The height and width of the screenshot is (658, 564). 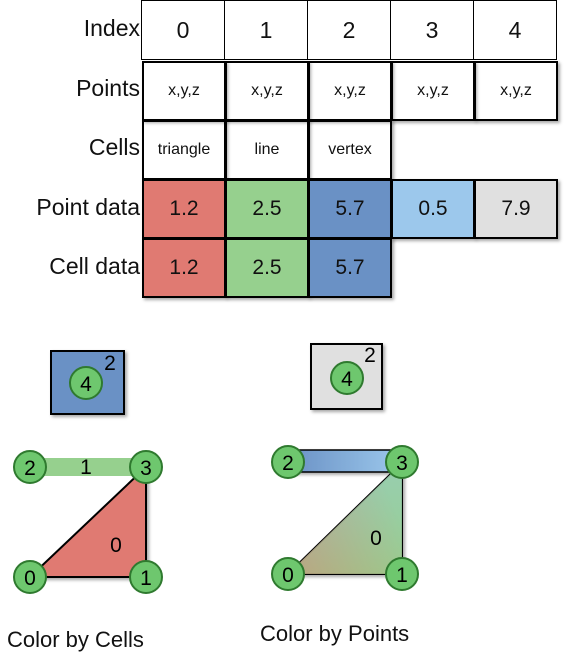 What do you see at coordinates (87, 521) in the screenshot?
I see `triangle-cell` at bounding box center [87, 521].